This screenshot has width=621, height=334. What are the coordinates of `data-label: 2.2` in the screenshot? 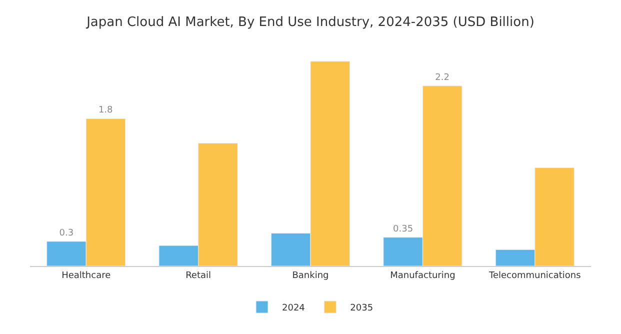 It's located at (442, 77).